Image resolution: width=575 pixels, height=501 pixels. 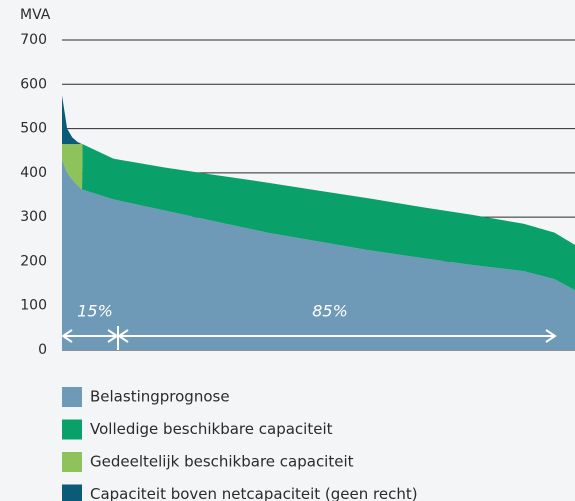 What do you see at coordinates (33, 217) in the screenshot?
I see `y-tick-label: 300` at bounding box center [33, 217].